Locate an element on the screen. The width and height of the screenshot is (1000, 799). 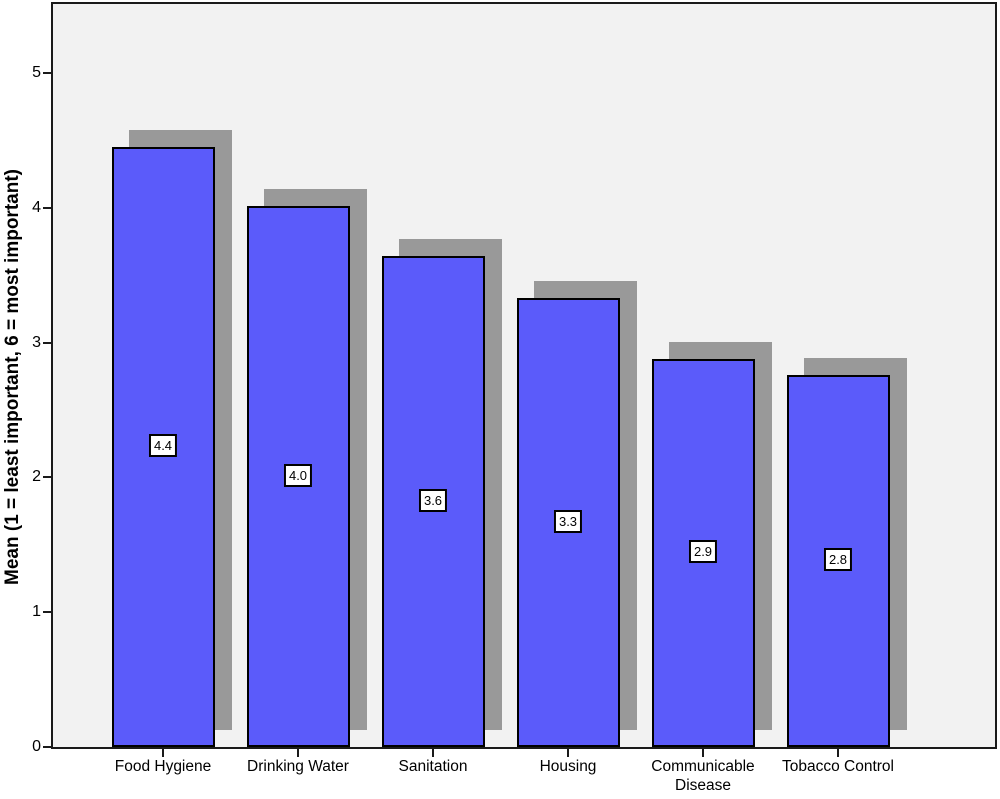
bar: 2.9 is located at coordinates (703, 552).